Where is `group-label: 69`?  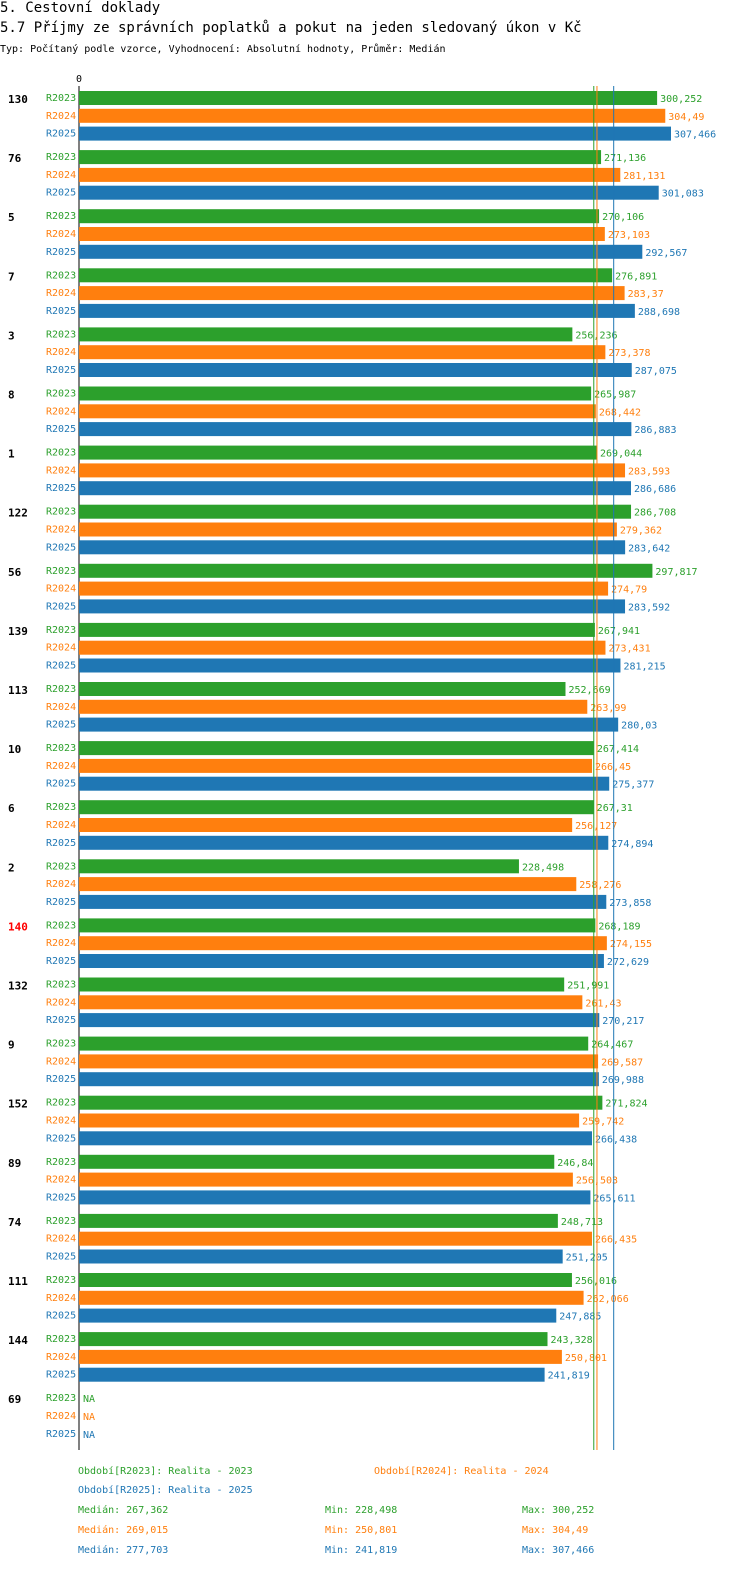
group-label: 69 is located at coordinates (14, 1399).